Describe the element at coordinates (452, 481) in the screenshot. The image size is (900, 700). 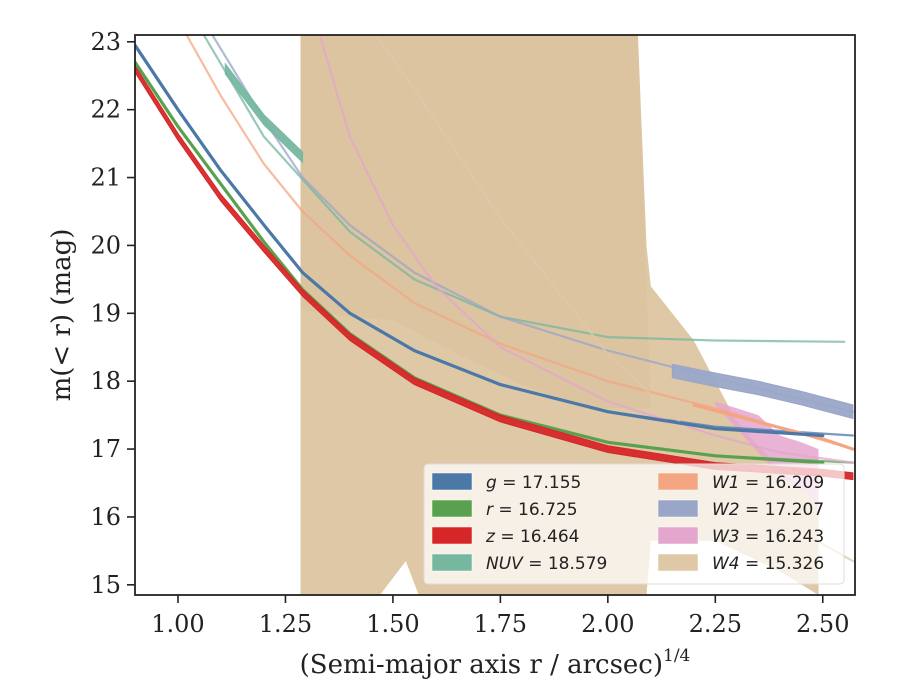
I see `legend-swatch-g` at that location.